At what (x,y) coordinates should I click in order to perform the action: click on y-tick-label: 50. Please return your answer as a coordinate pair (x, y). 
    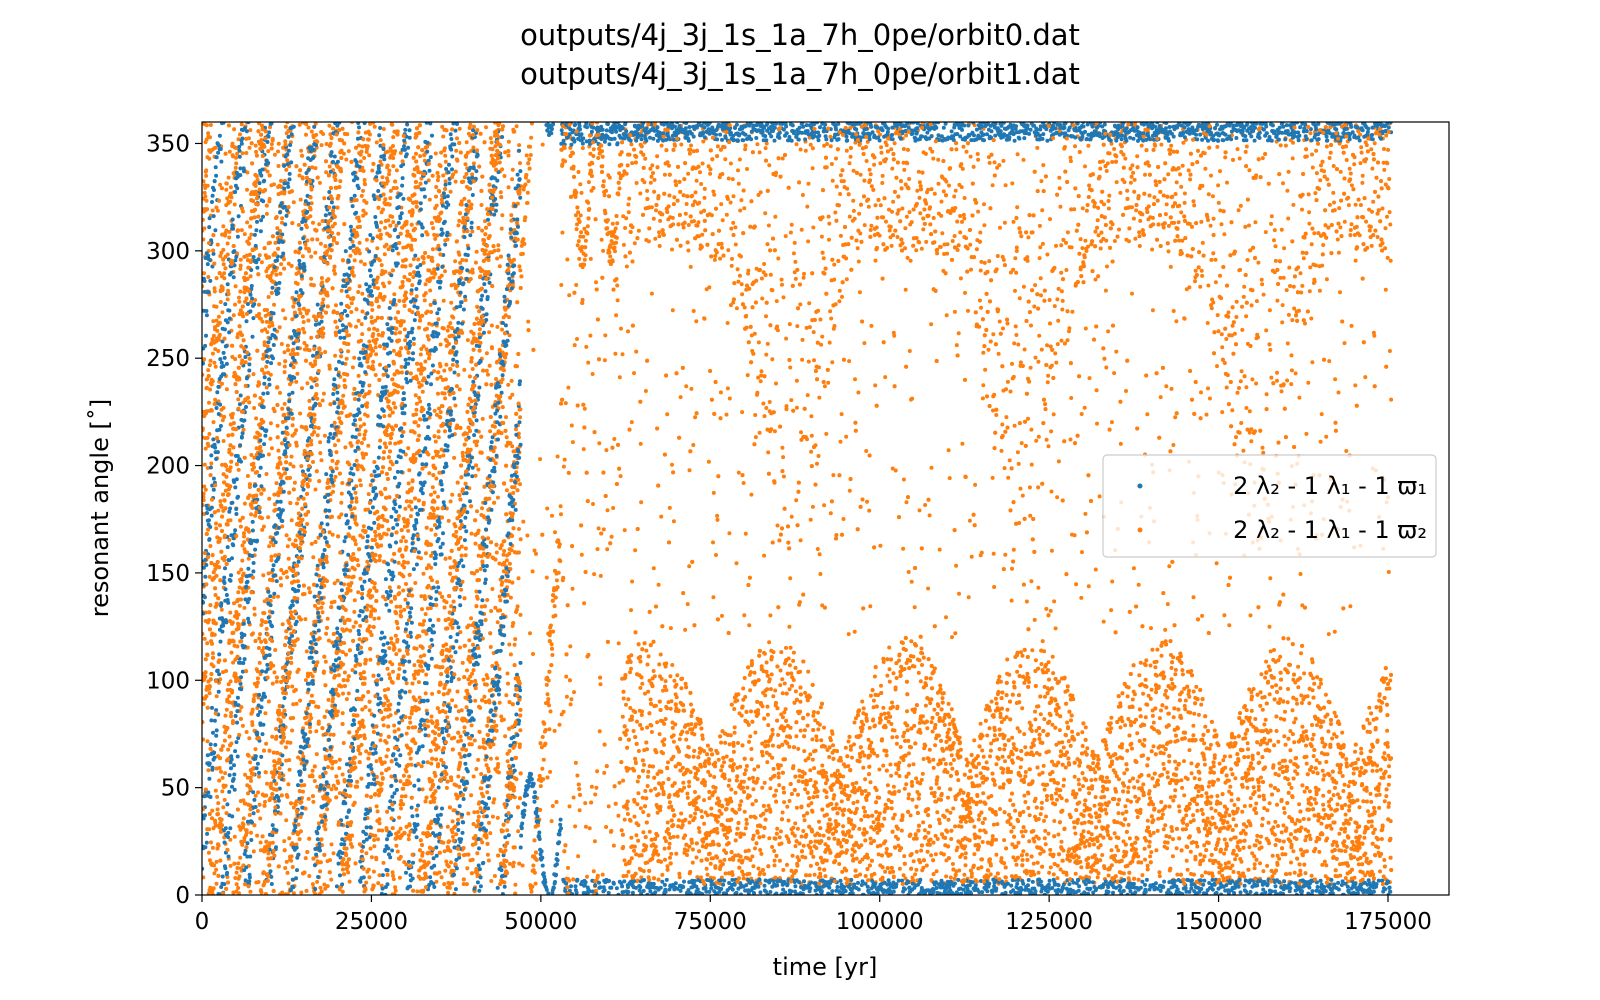
    Looking at the image, I should click on (175, 789).